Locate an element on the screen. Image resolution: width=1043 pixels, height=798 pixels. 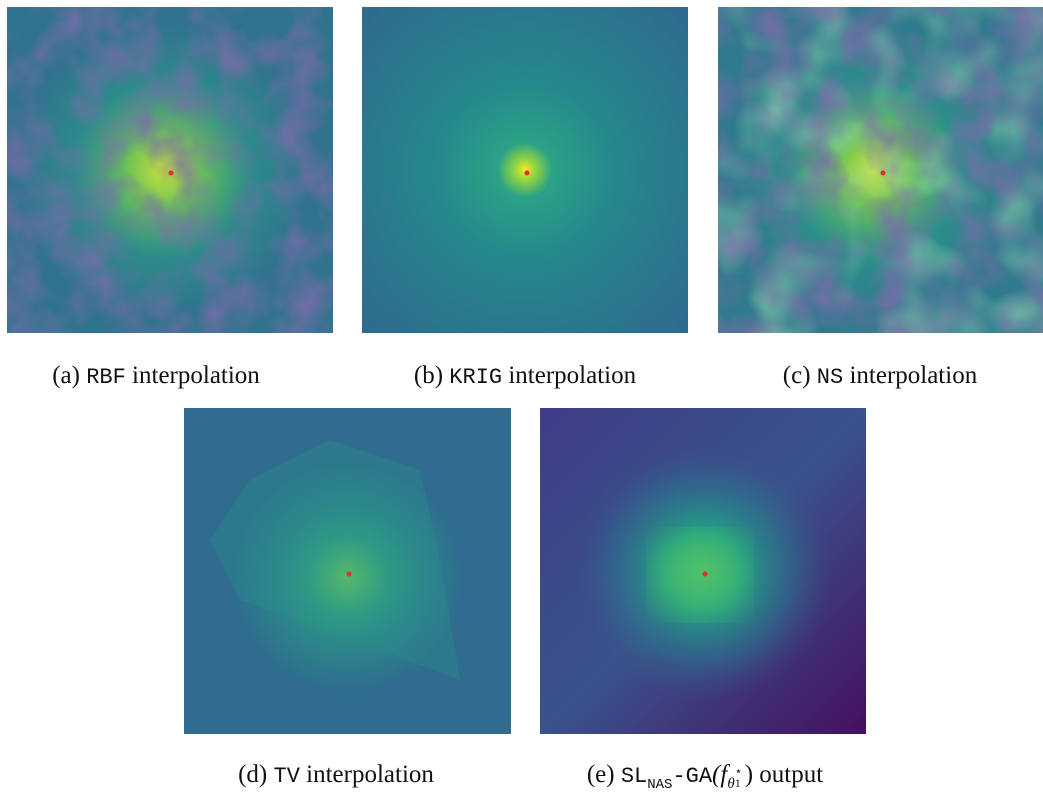
caption: (b) KRIG interpolation is located at coordinates (525, 376).